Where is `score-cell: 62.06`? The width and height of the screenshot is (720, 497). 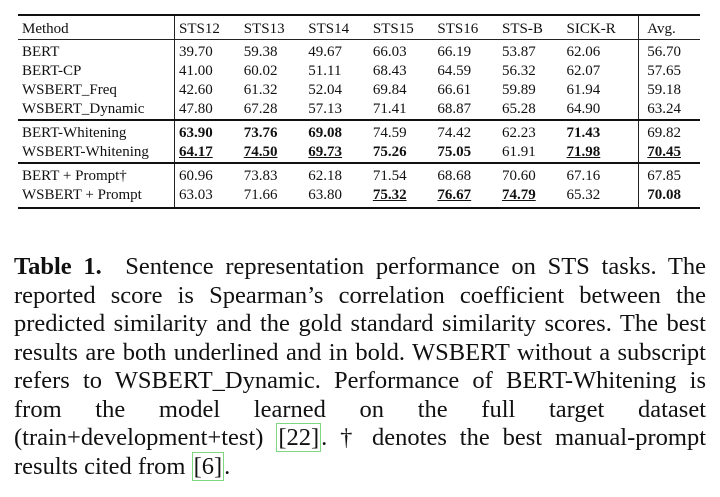 score-cell: 62.06 is located at coordinates (600, 50).